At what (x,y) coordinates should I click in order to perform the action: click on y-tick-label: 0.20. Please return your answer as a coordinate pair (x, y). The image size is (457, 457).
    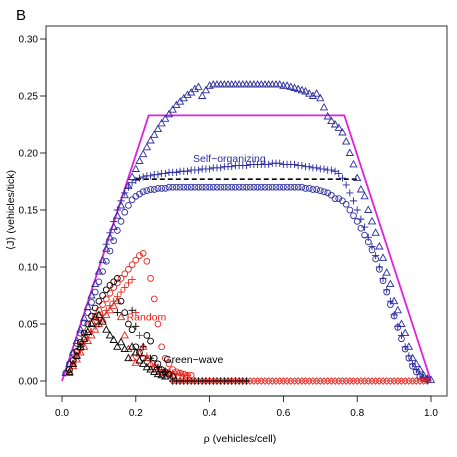
    Looking at the image, I should click on (29, 154).